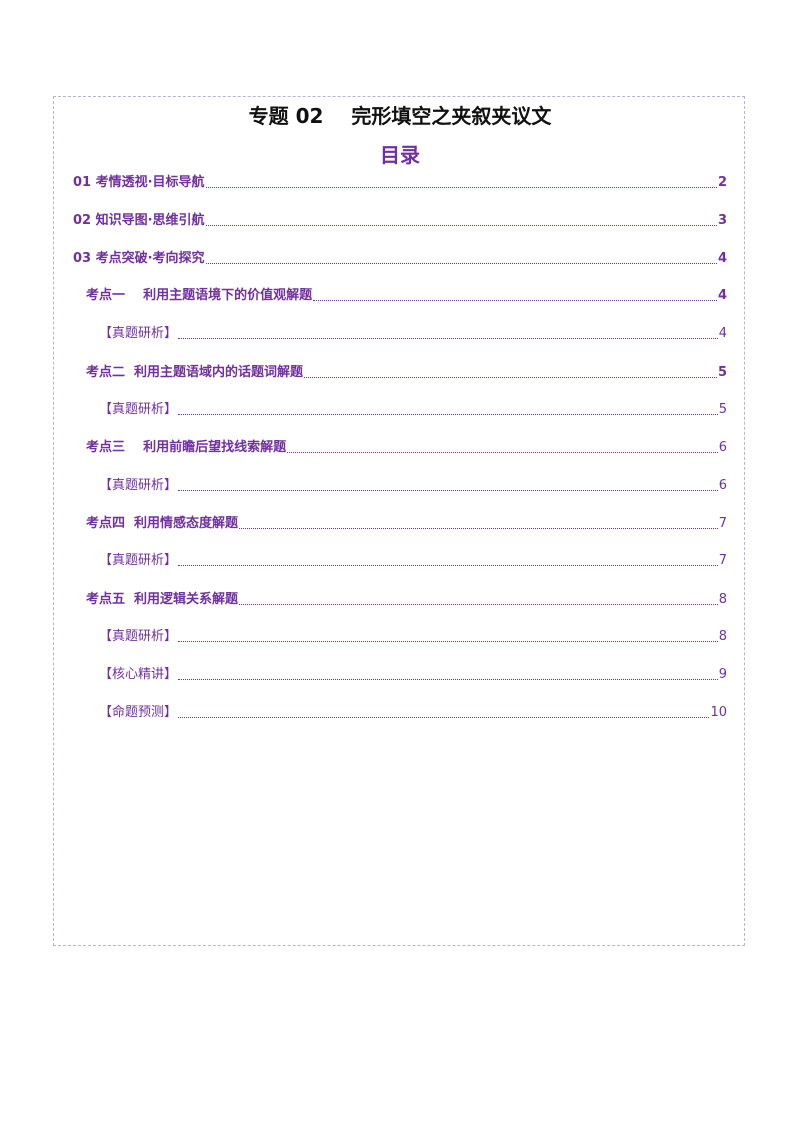 Image resolution: width=800 pixels, height=1132 pixels. Describe the element at coordinates (718, 712) in the screenshot. I see `toc-page-number: 10` at that location.